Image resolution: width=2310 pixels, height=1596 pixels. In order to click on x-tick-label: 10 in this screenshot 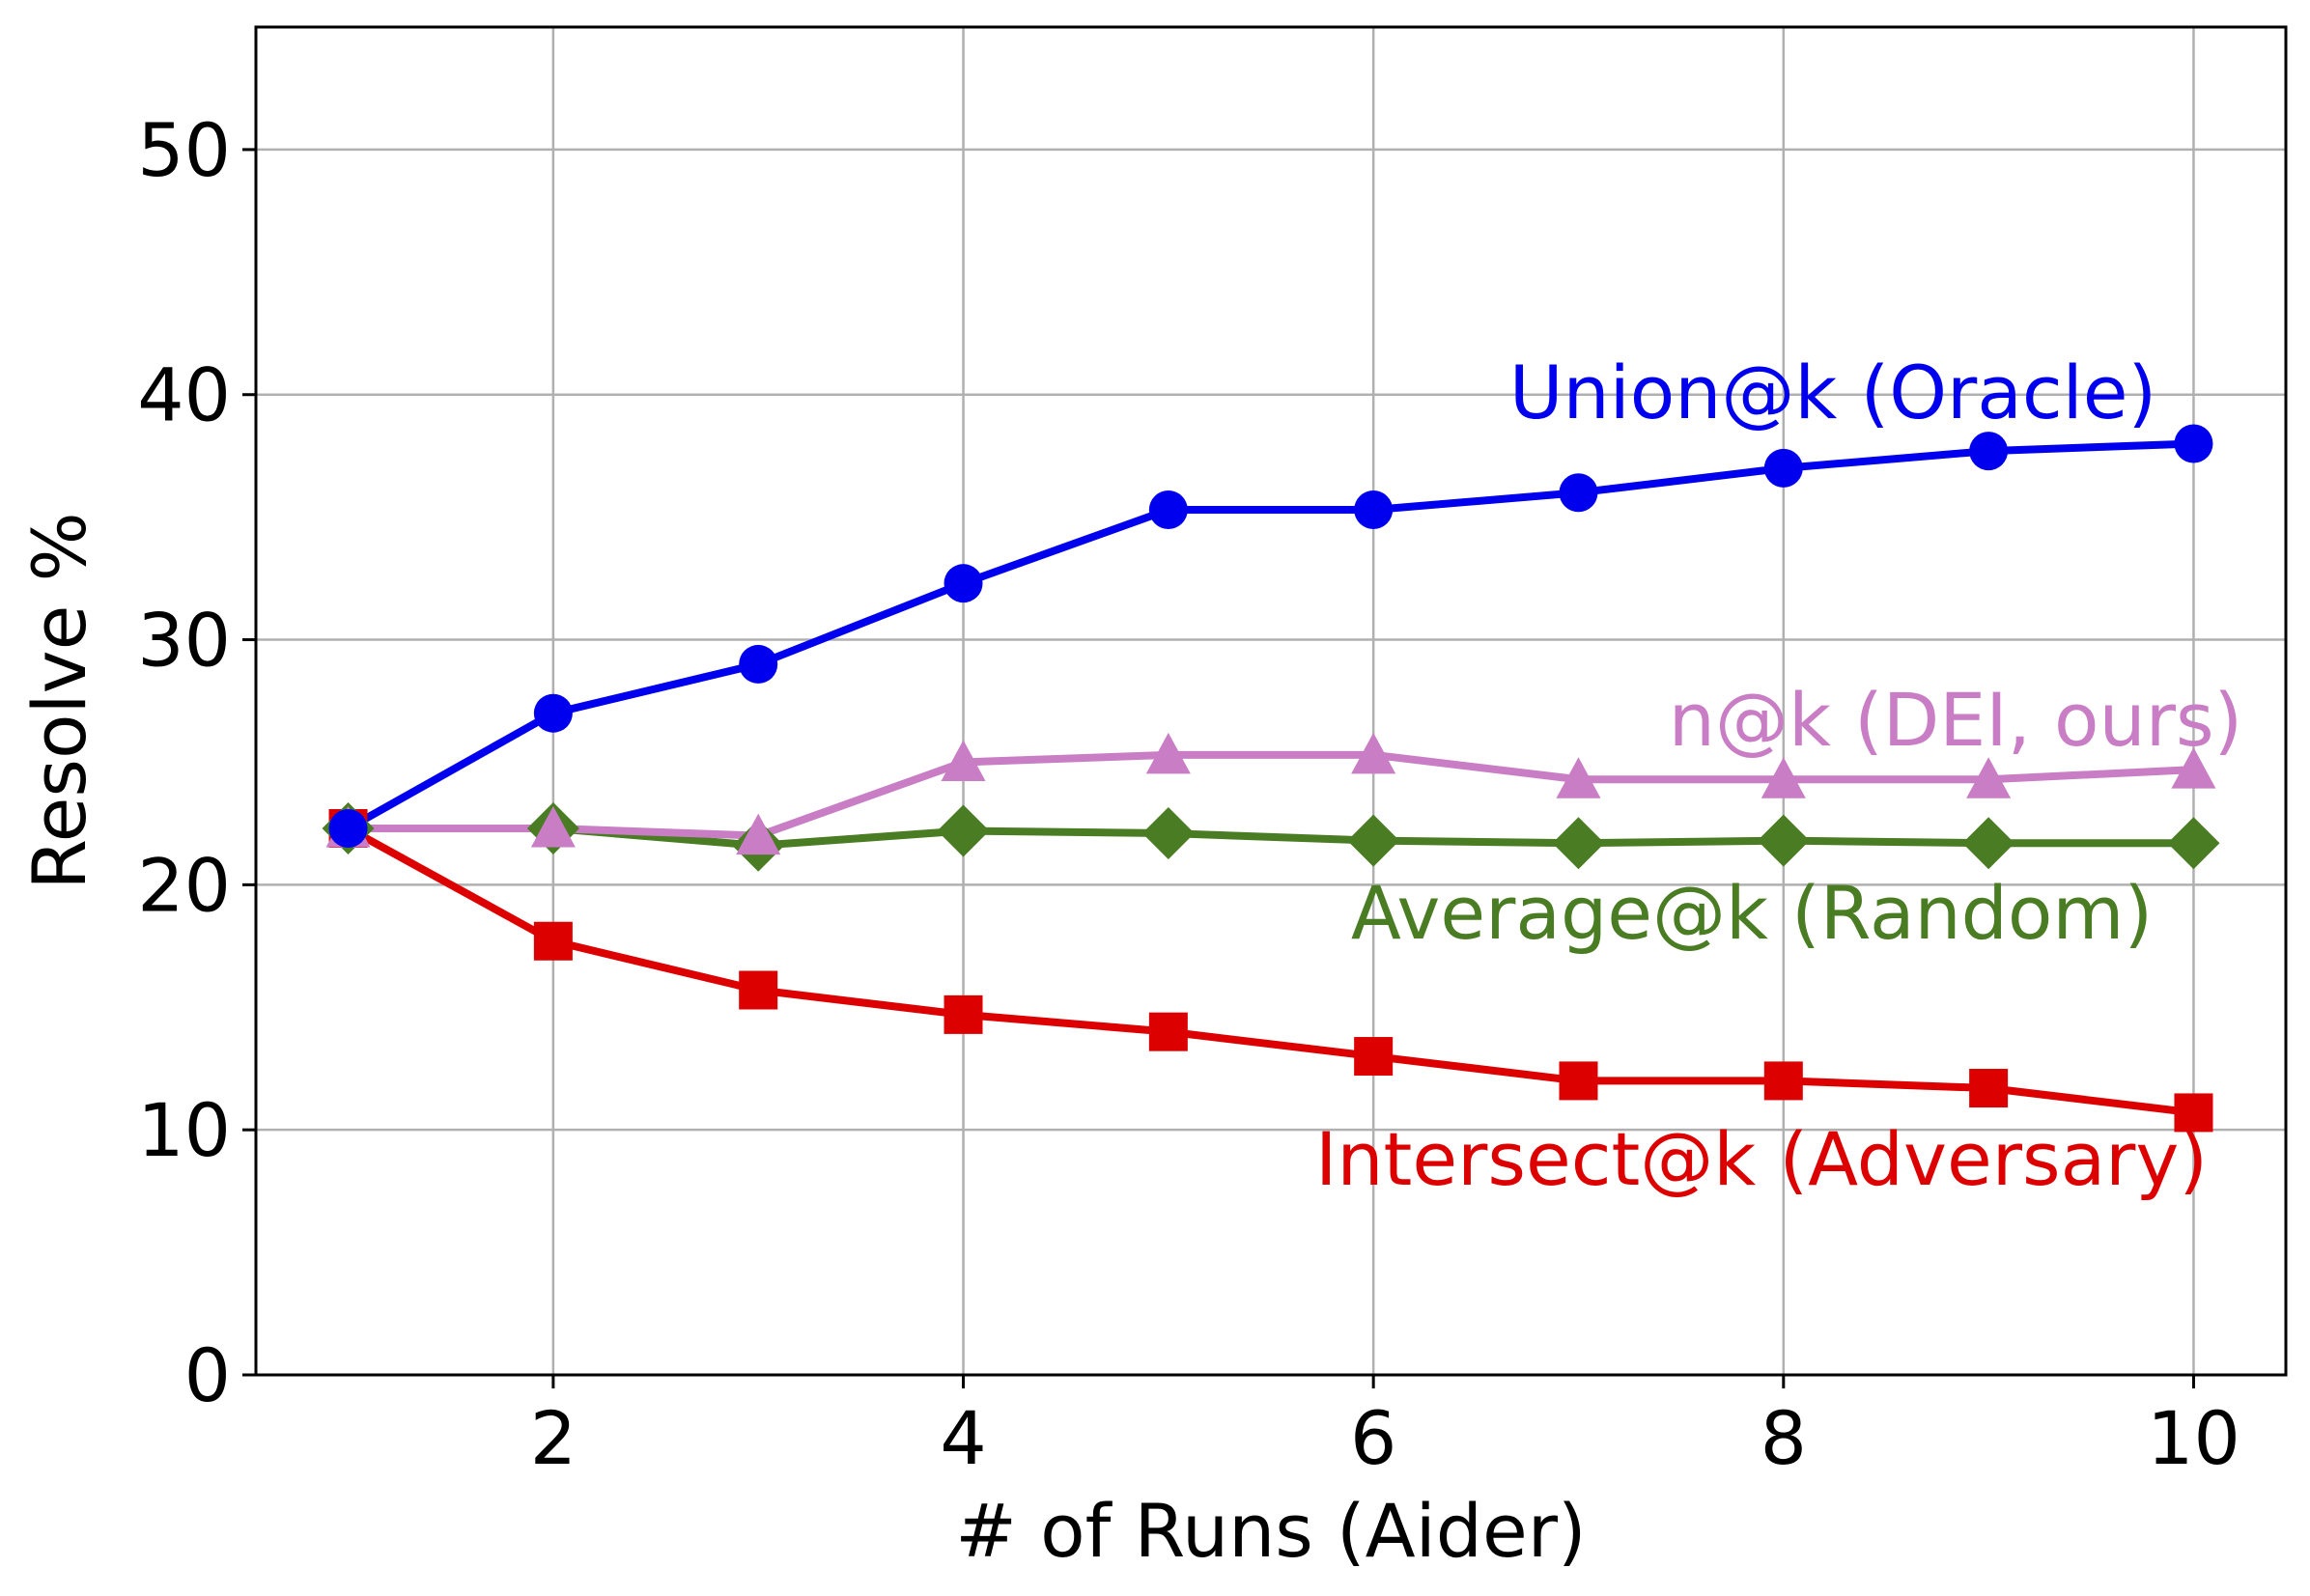, I will do `click(2193, 1438)`.